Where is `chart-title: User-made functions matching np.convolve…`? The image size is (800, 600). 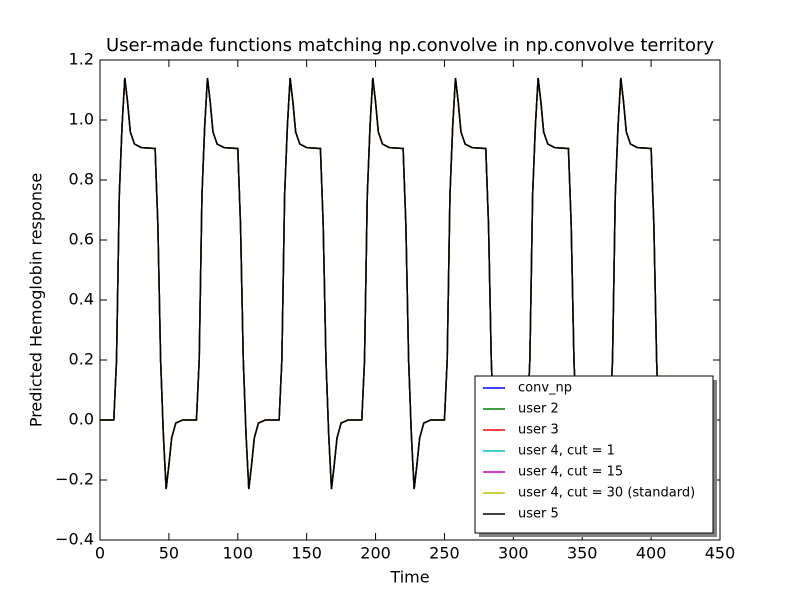
chart-title: User-made functions matching np.convolve… is located at coordinates (410, 45).